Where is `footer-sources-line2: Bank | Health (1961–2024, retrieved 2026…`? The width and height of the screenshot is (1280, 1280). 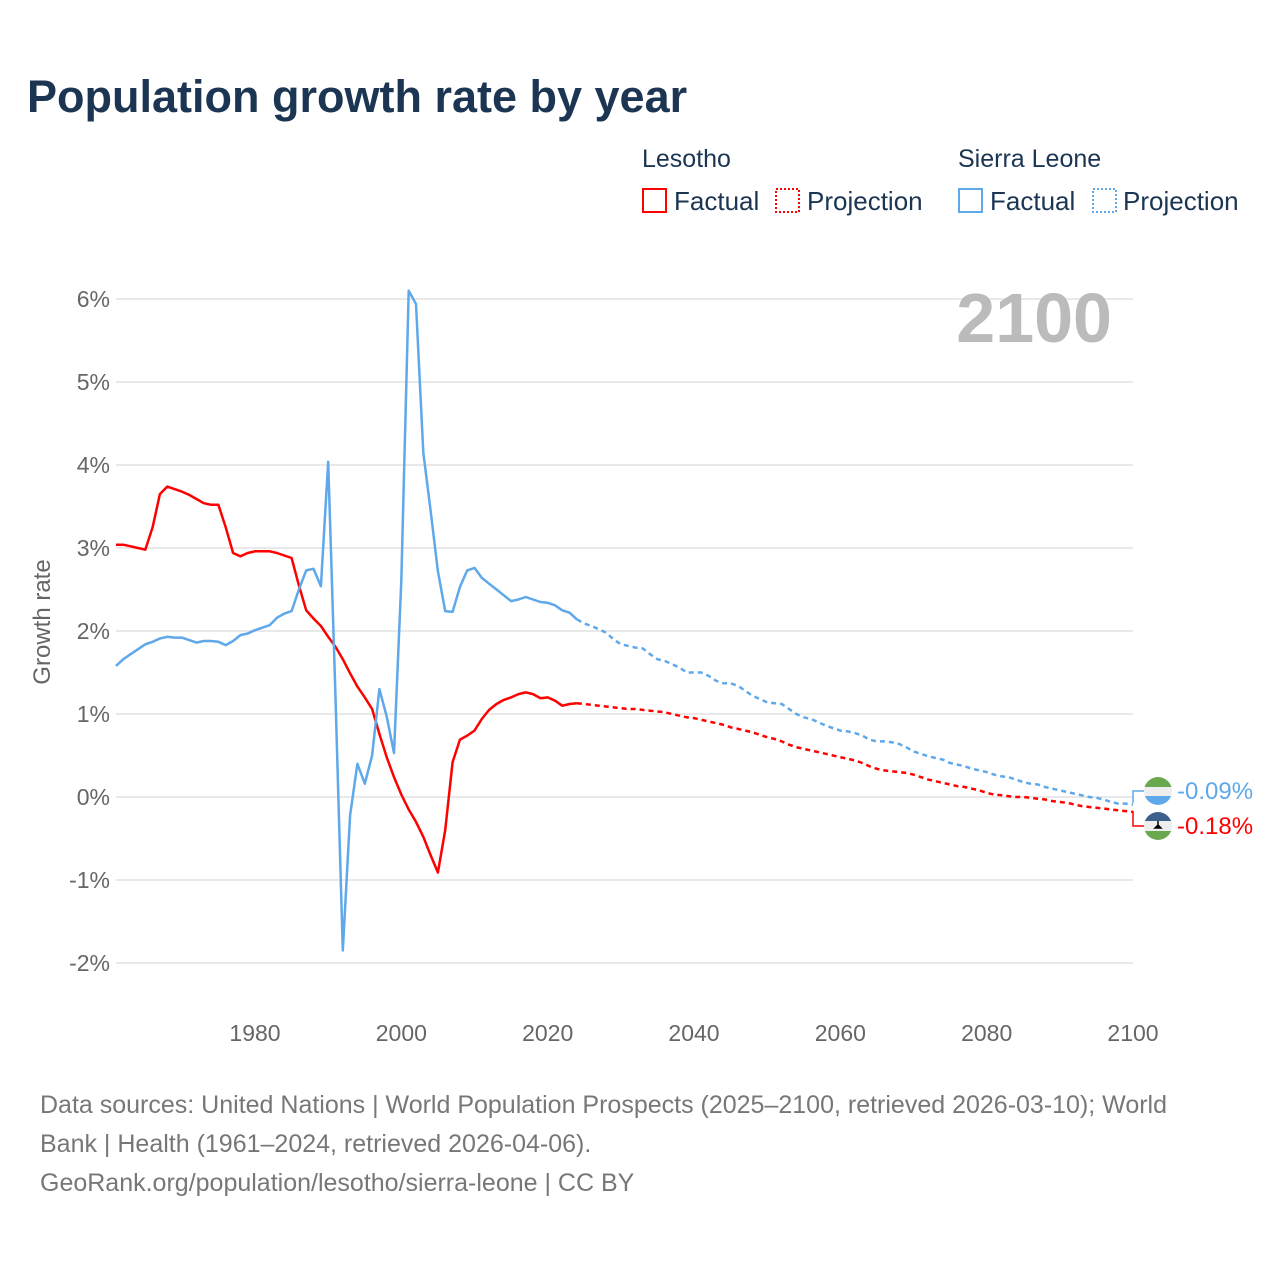 footer-sources-line2: Bank | Health (1961–2024, retrieved 2026… is located at coordinates (315, 1144).